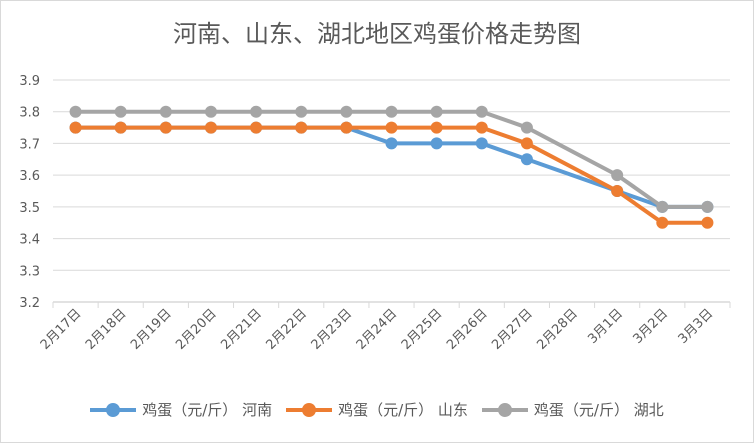 The width and height of the screenshot is (754, 443). What do you see at coordinates (151, 329) in the screenshot?
I see `x-tick-label: 2月19日` at bounding box center [151, 329].